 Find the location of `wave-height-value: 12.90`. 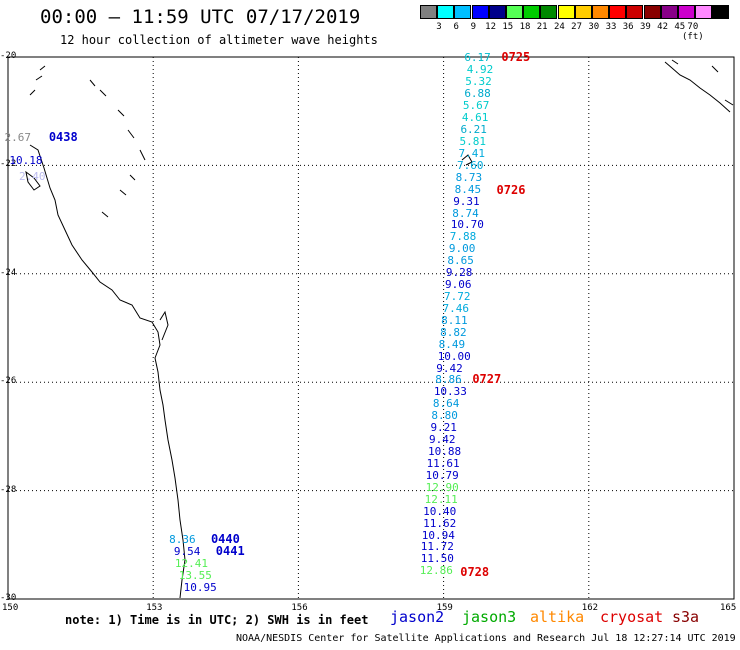

wave-height-value: 12.90 is located at coordinates (442, 487).